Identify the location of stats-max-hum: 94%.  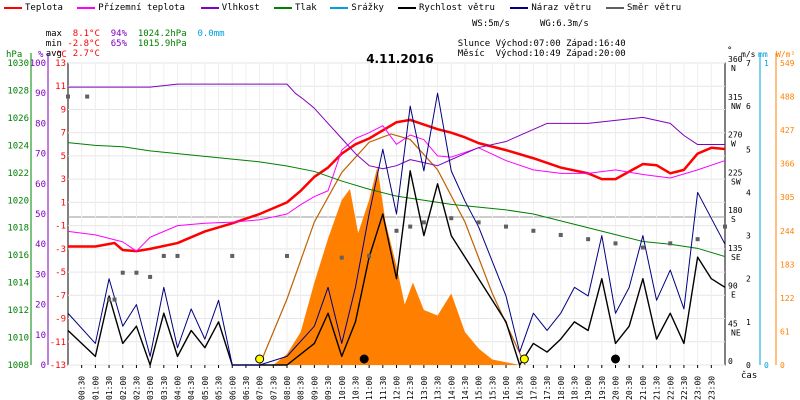
(118, 34).